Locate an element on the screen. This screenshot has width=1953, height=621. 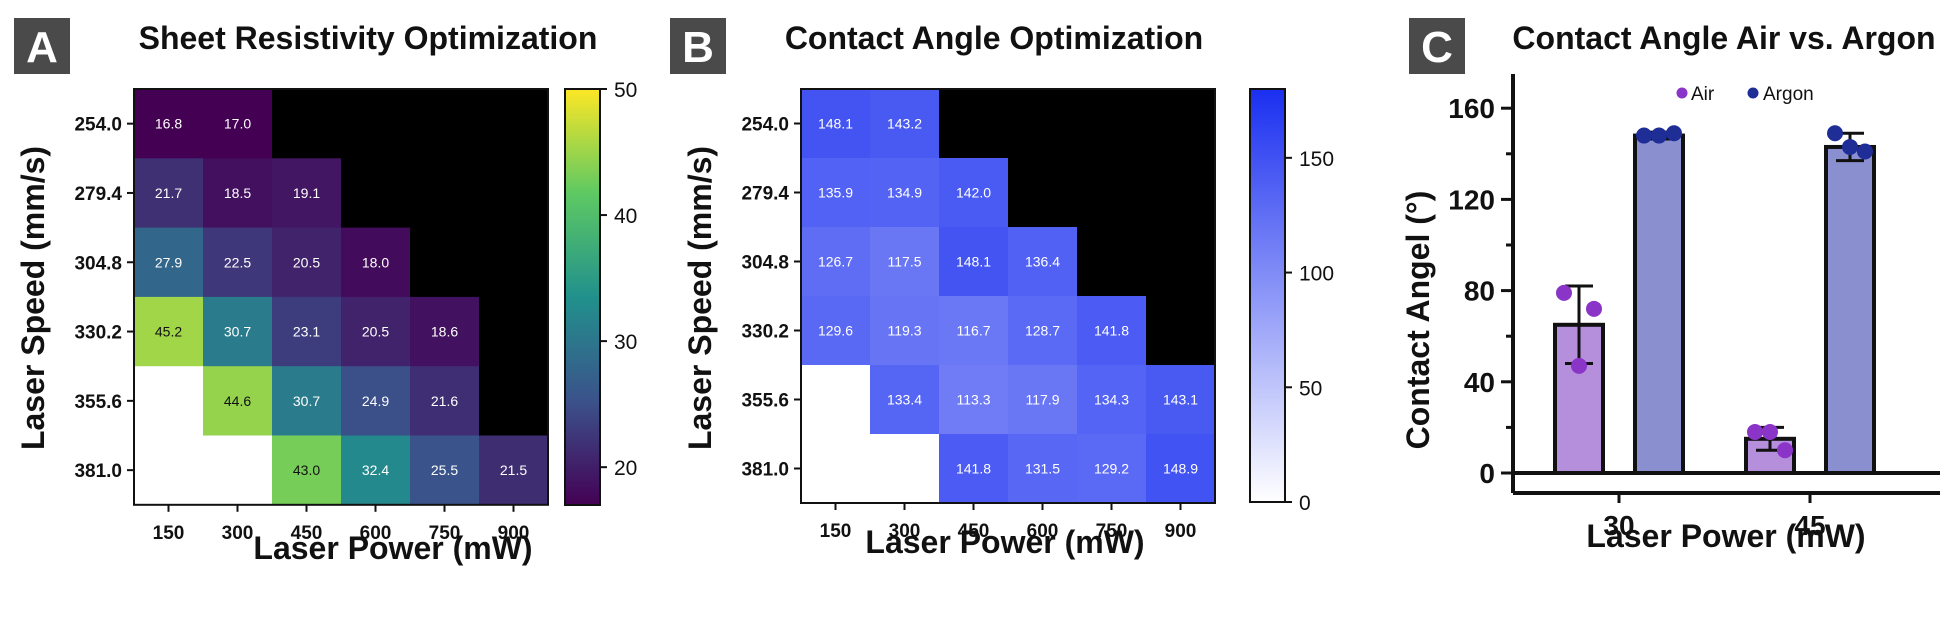
cell-value-label: 135.9 is located at coordinates (835, 193).